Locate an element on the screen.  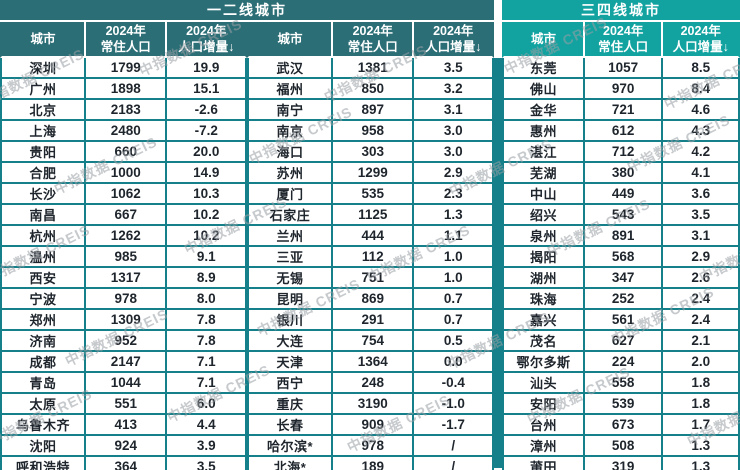
cell-population: 721 is located at coordinates (622, 110).